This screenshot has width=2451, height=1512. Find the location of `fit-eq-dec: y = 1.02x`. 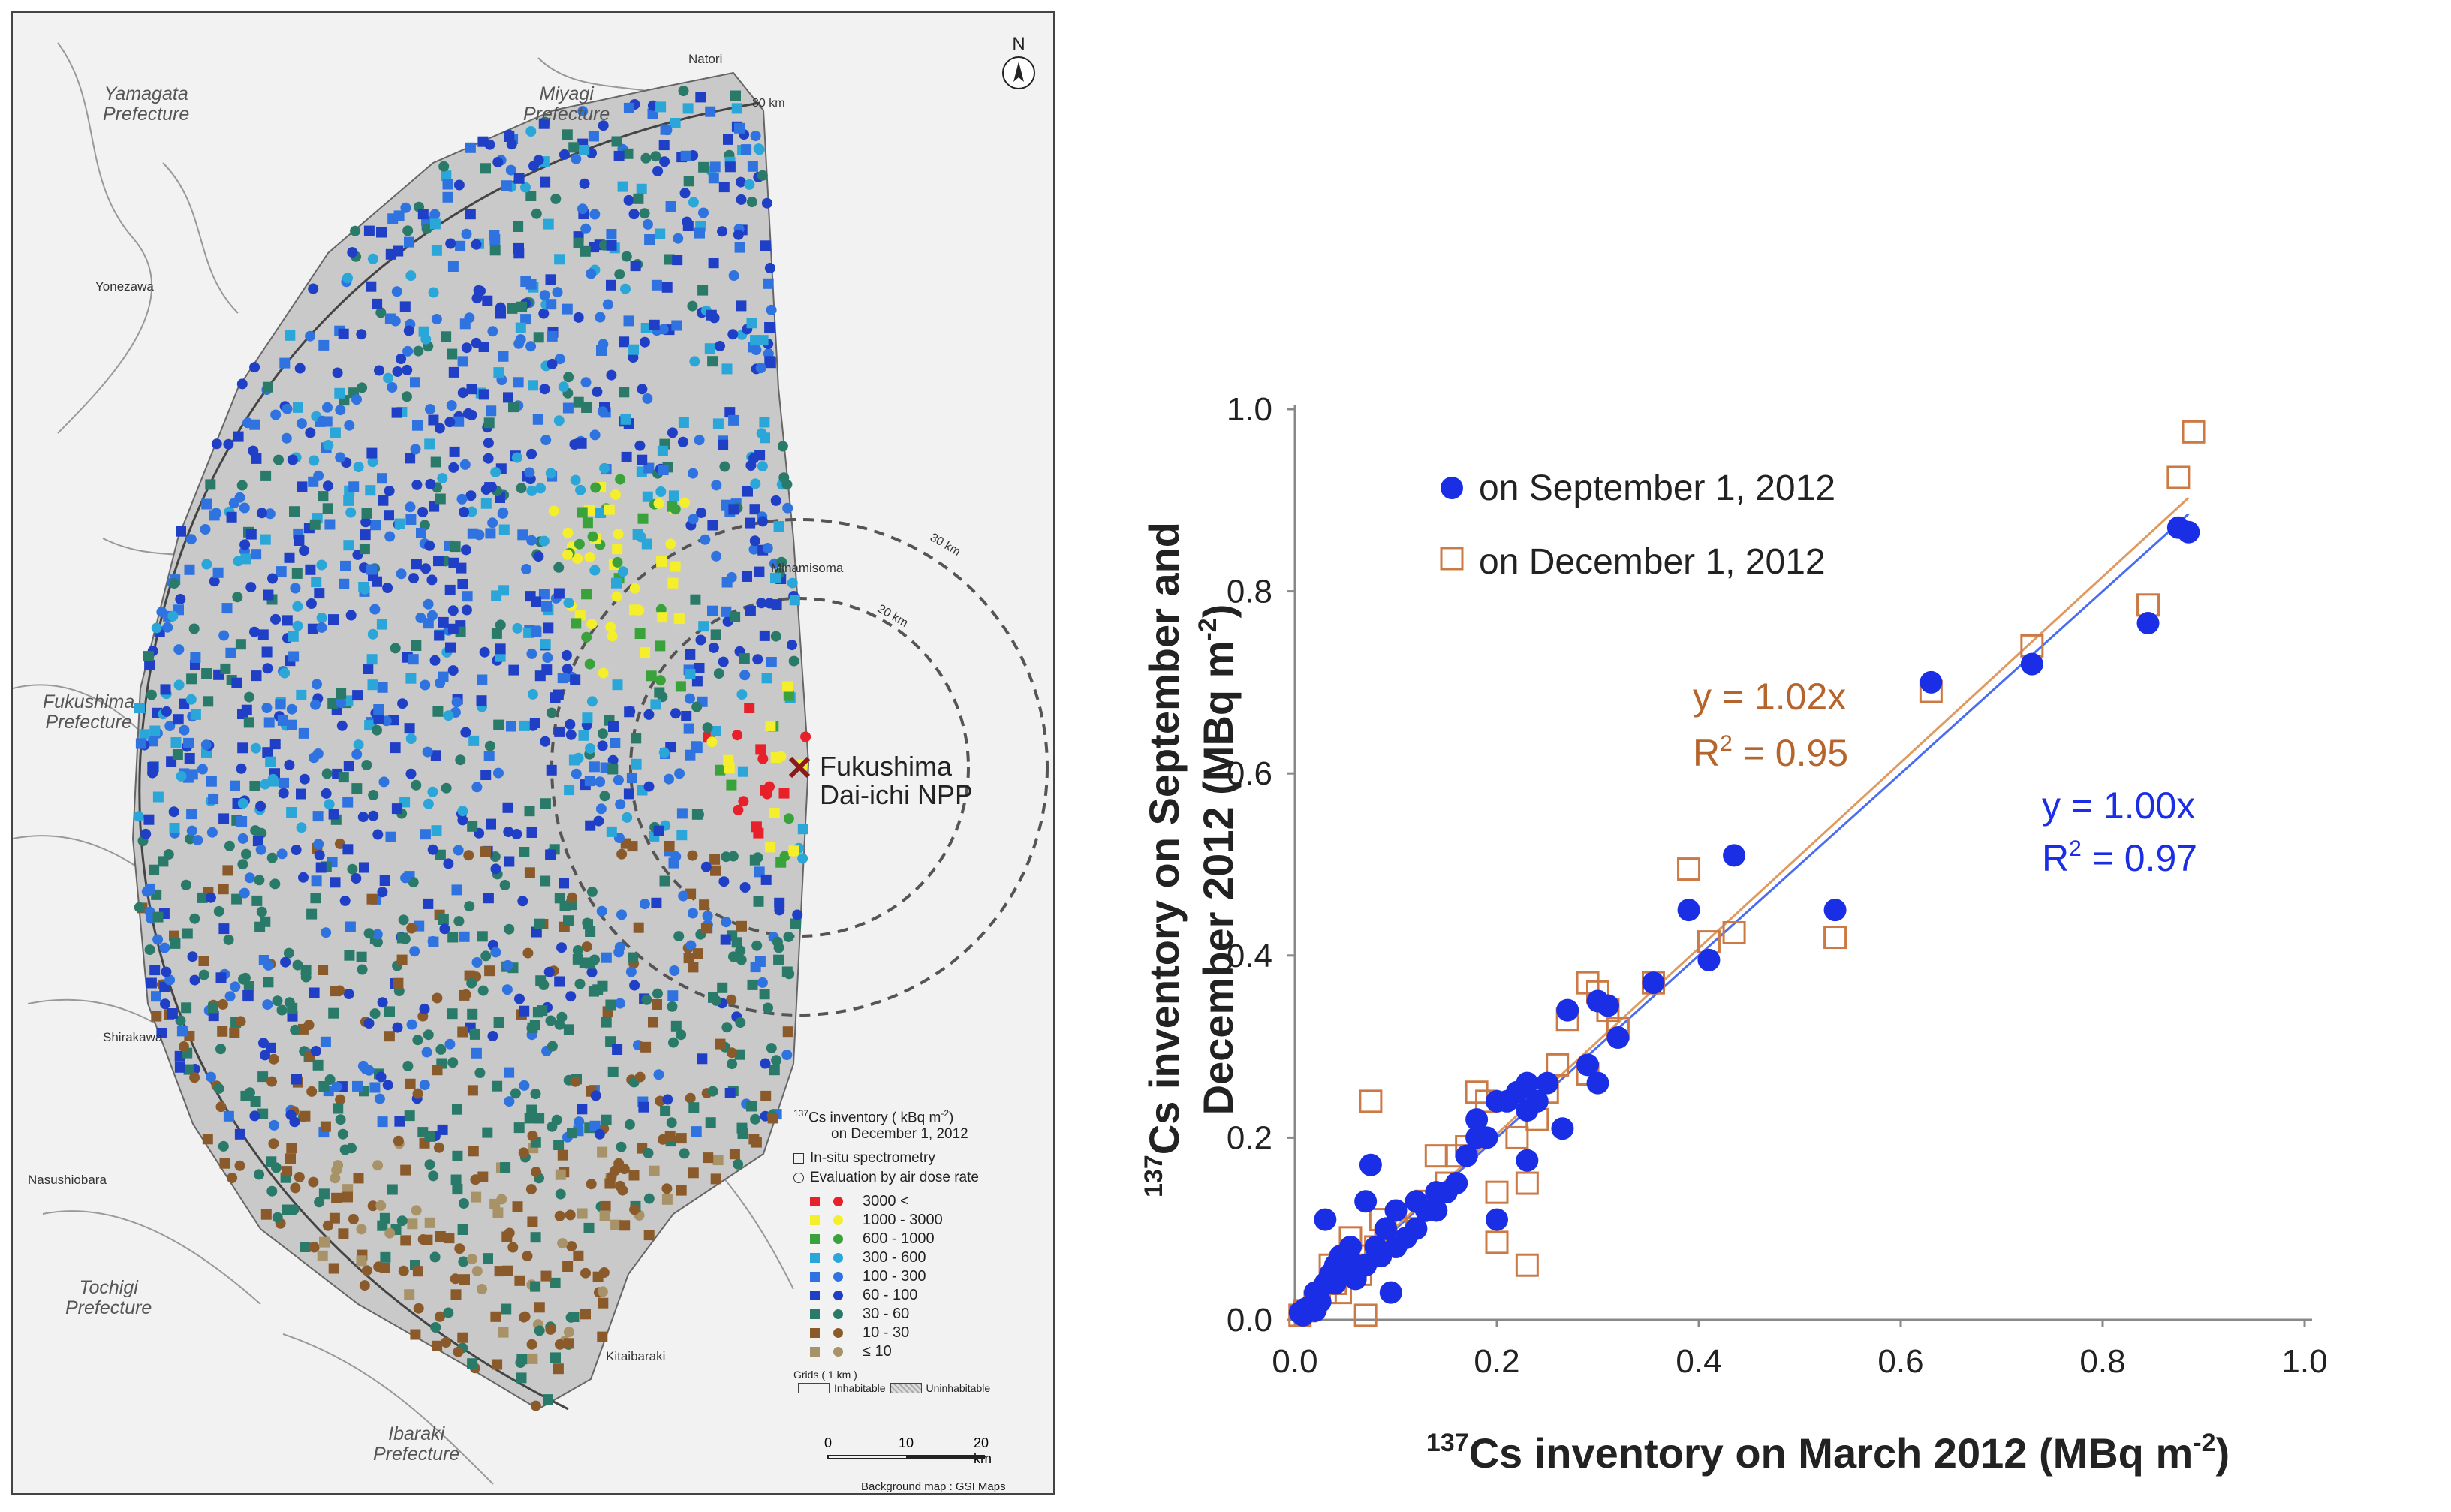

fit-eq-dec: y = 1.02x is located at coordinates (1769, 697).